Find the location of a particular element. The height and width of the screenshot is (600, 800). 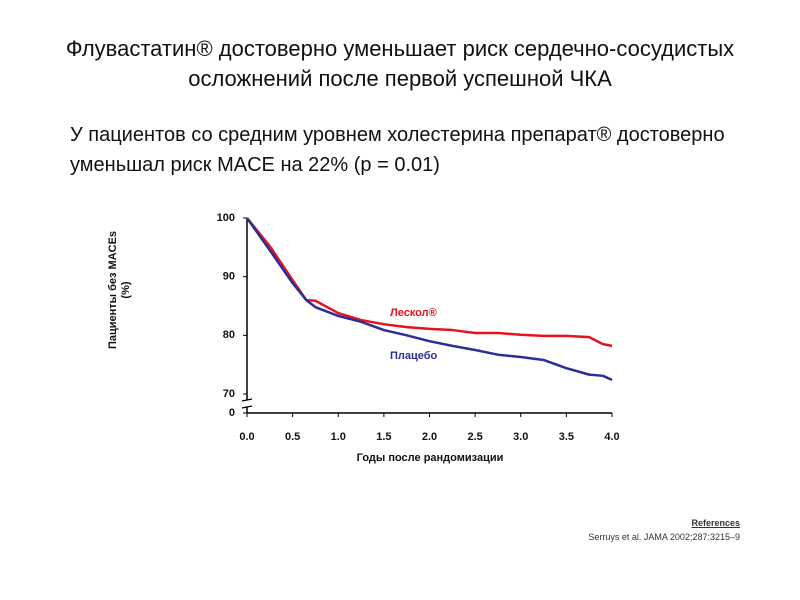

y-tick-label: 0 is located at coordinates (232, 413).